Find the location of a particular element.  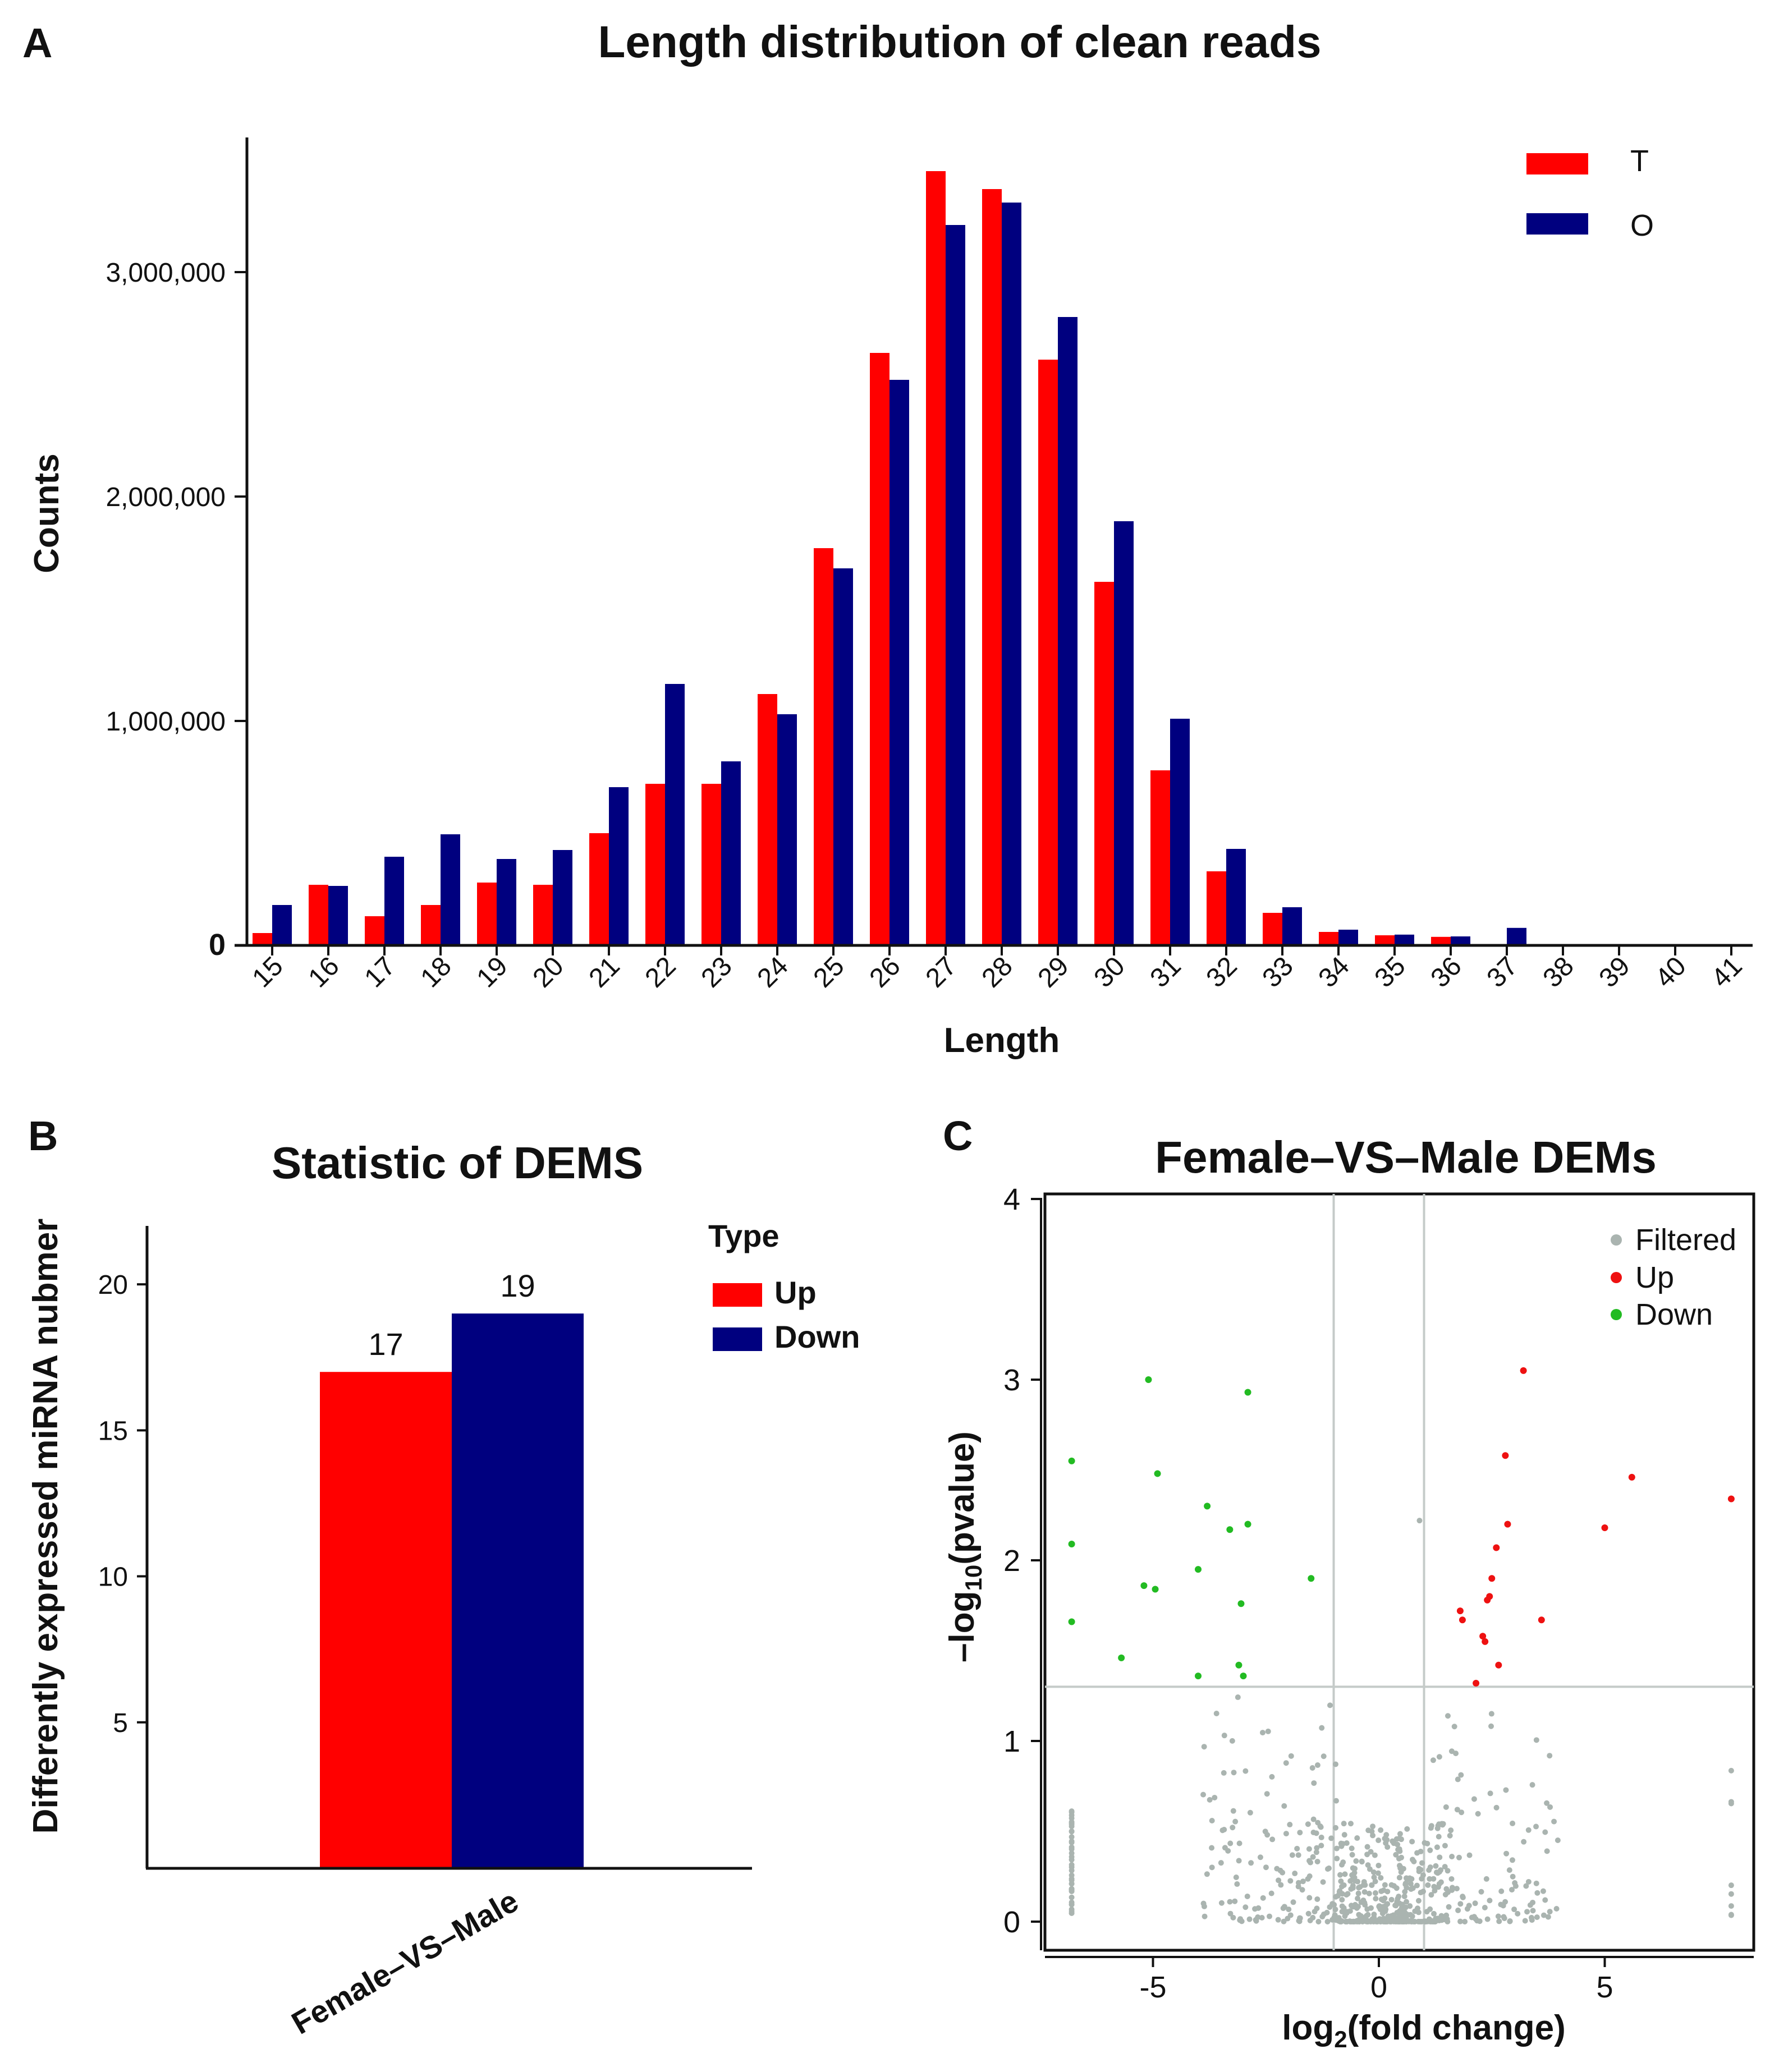

y-tick-label: 2,000,000 is located at coordinates (166, 497).